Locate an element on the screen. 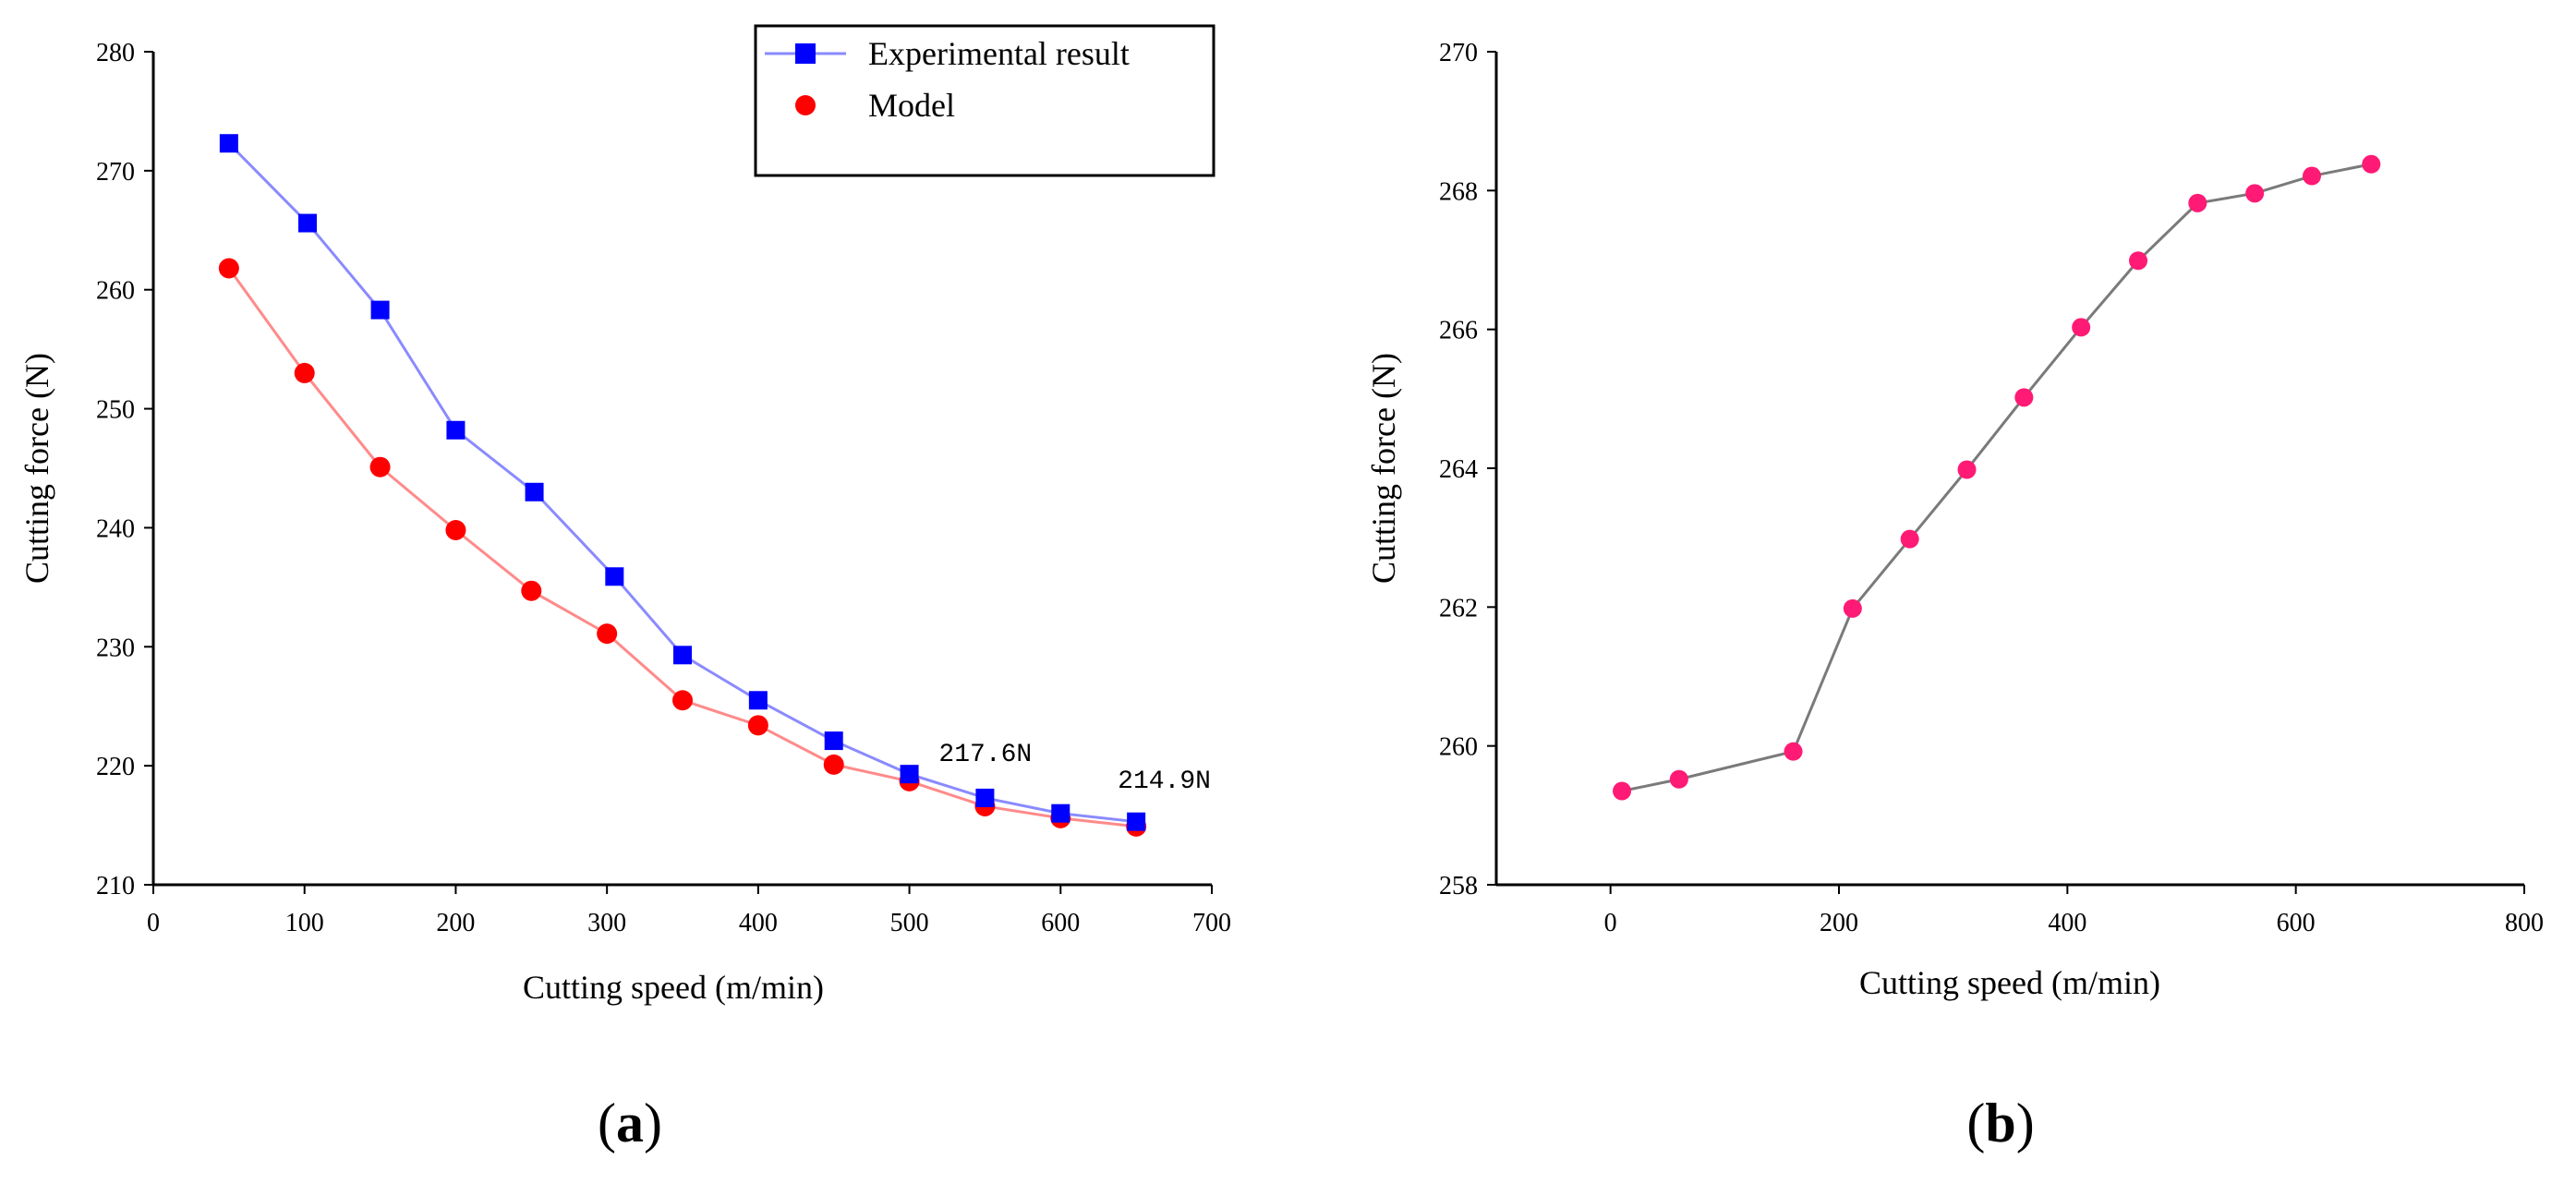 The image size is (2576, 1184). y-tick-label: 230 is located at coordinates (115, 648).